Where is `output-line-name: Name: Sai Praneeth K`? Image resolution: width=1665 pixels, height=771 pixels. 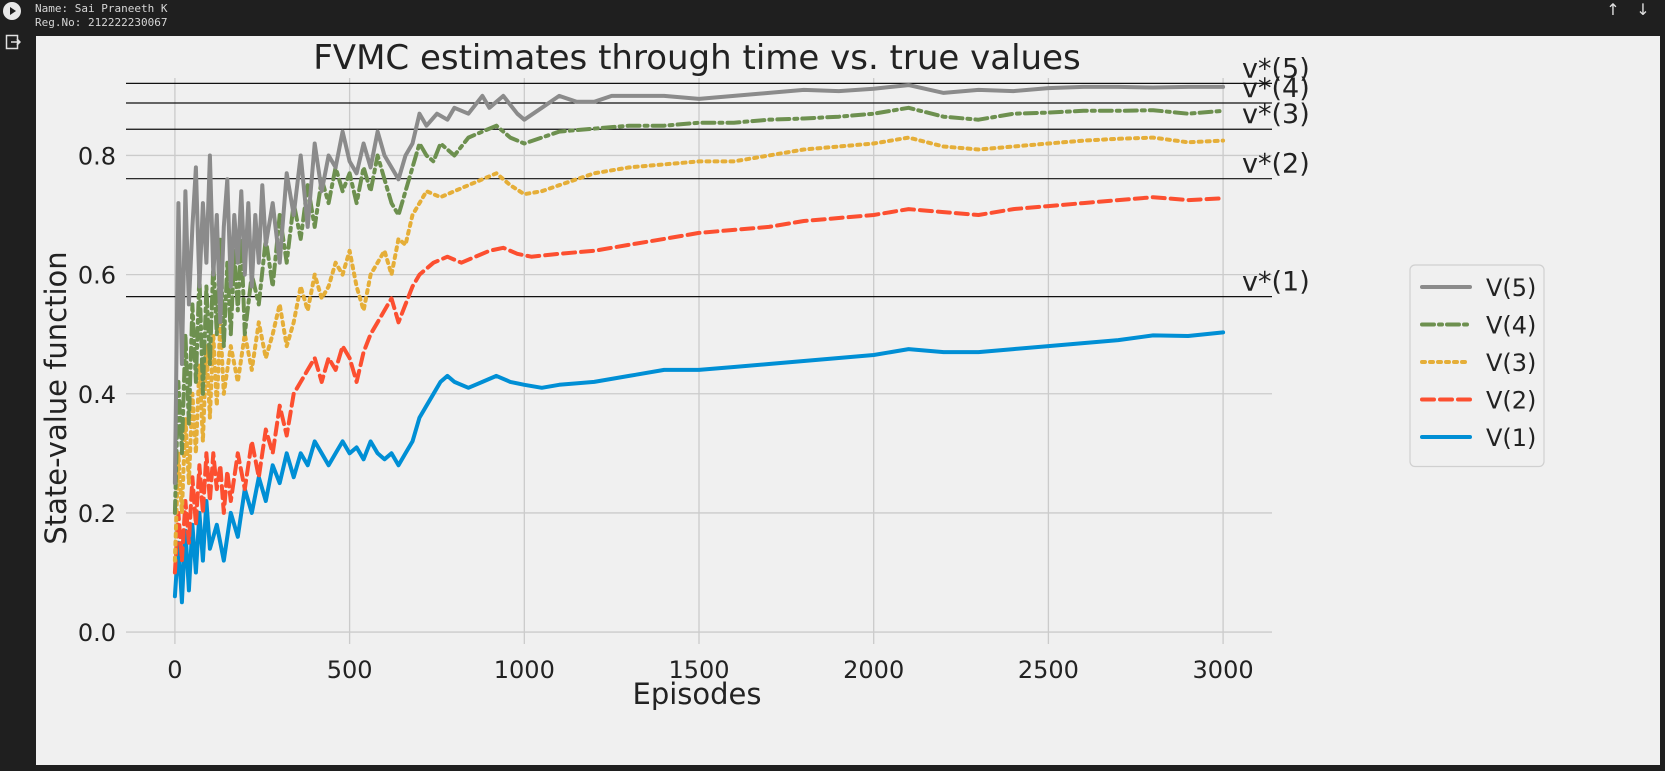
output-line-name: Name: Sai Praneeth K is located at coordinates (101, 8).